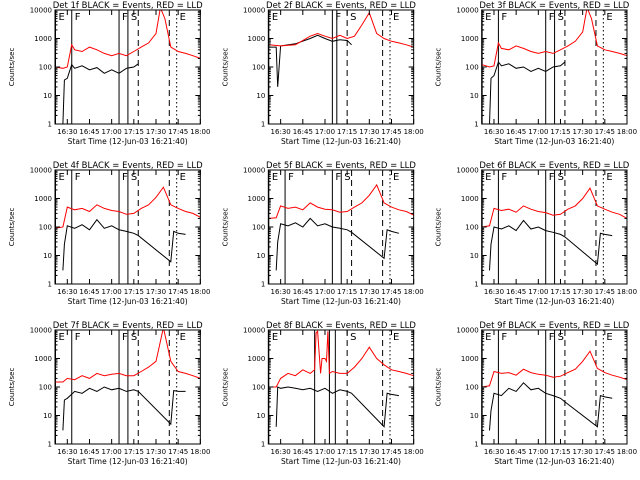  Describe the element at coordinates (257, 39) in the screenshot. I see `y-tick-label: 1000` at that location.